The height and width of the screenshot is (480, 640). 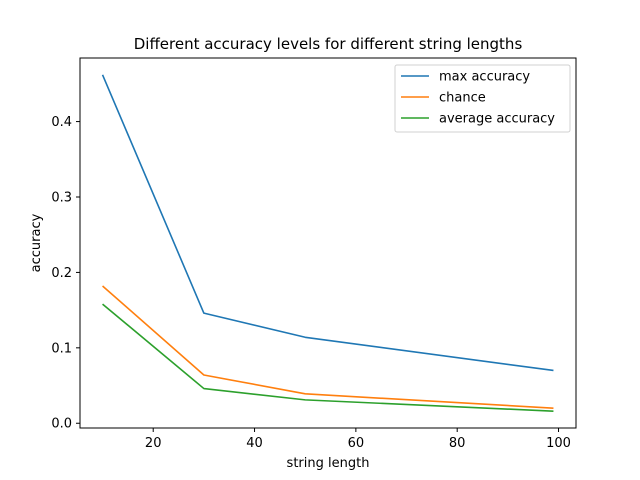 I want to click on x-axis: 20 40 60 80 100, so click(x=358, y=439).